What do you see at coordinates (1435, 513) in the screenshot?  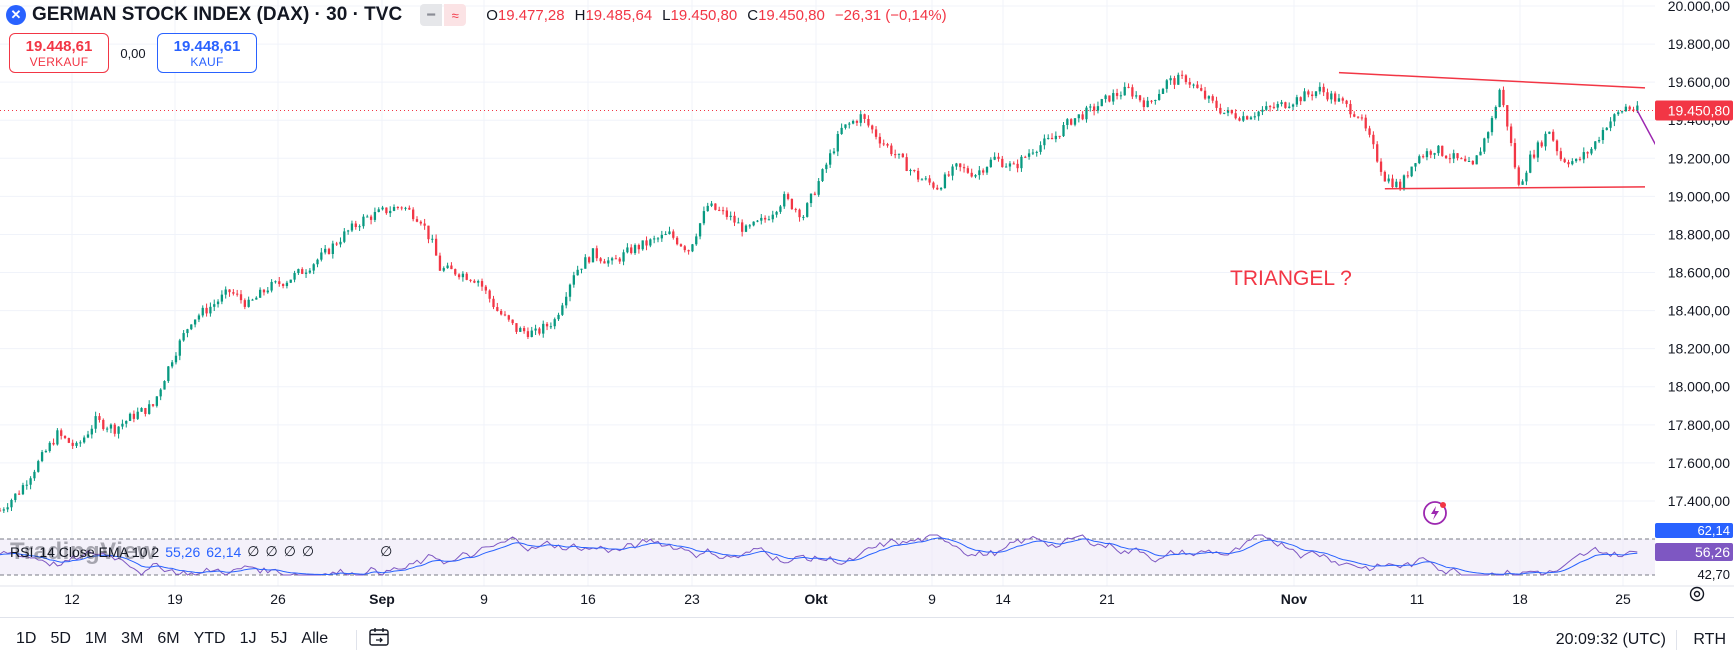 I see `lightning-icon` at bounding box center [1435, 513].